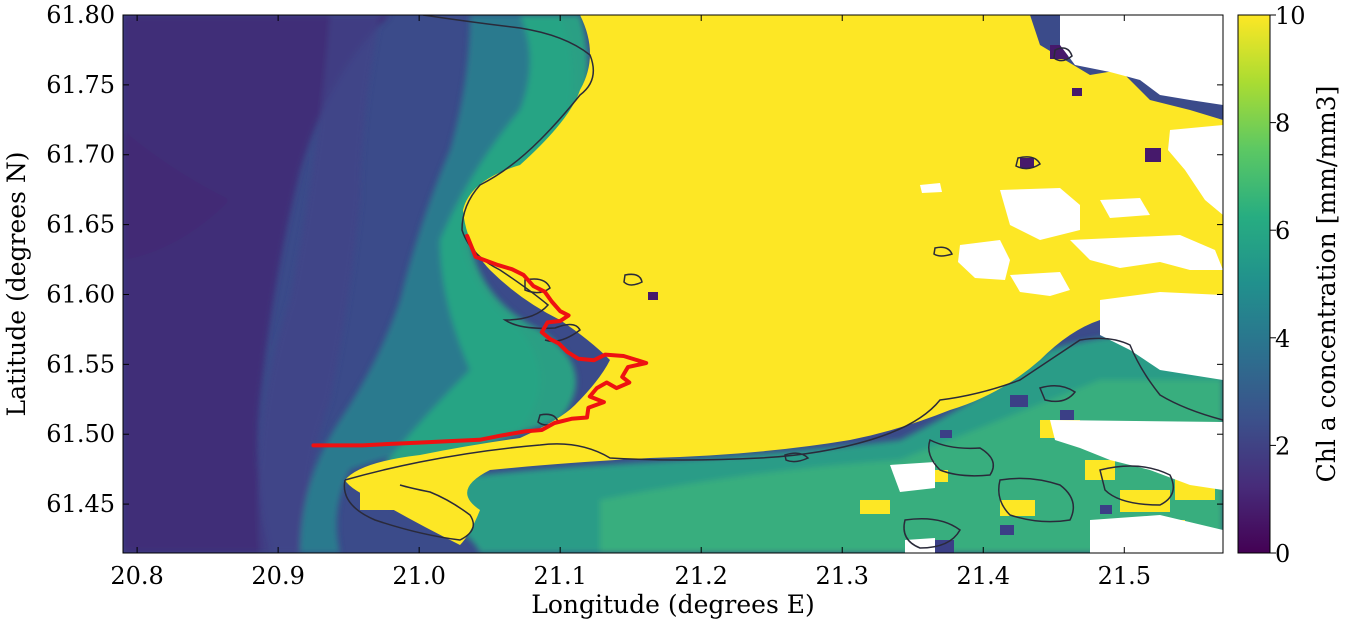 The image size is (1346, 624). I want to click on colorbar-tick-label: 4, so click(1282, 339).